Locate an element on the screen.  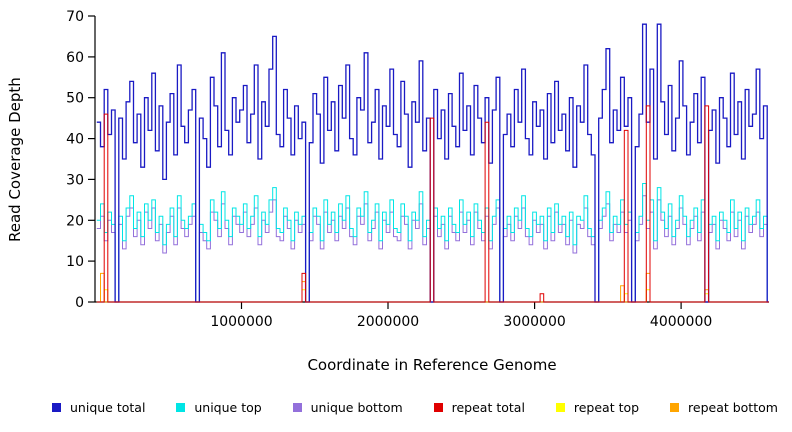
x-tick-label: 2000000 is located at coordinates (388, 322).